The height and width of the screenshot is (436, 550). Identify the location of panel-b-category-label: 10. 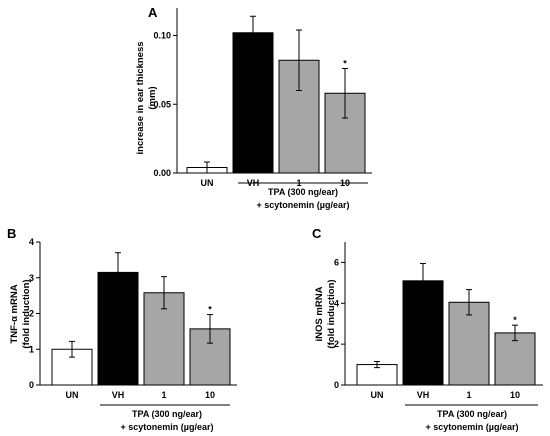
(210, 395).